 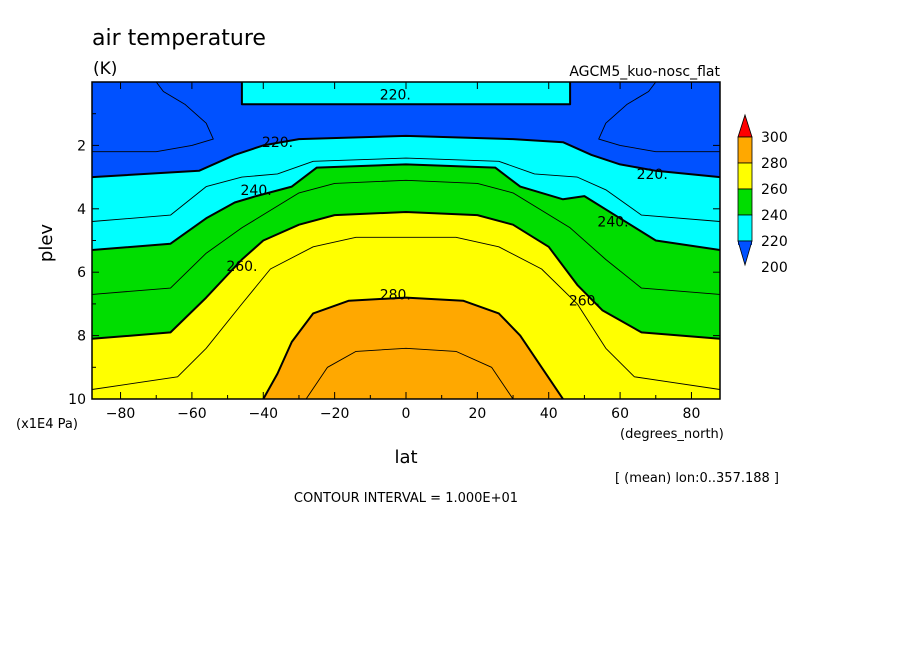 I want to click on contour-interval-note: CONTOUR INTERVAL = 1.000E+01, so click(x=406, y=498).